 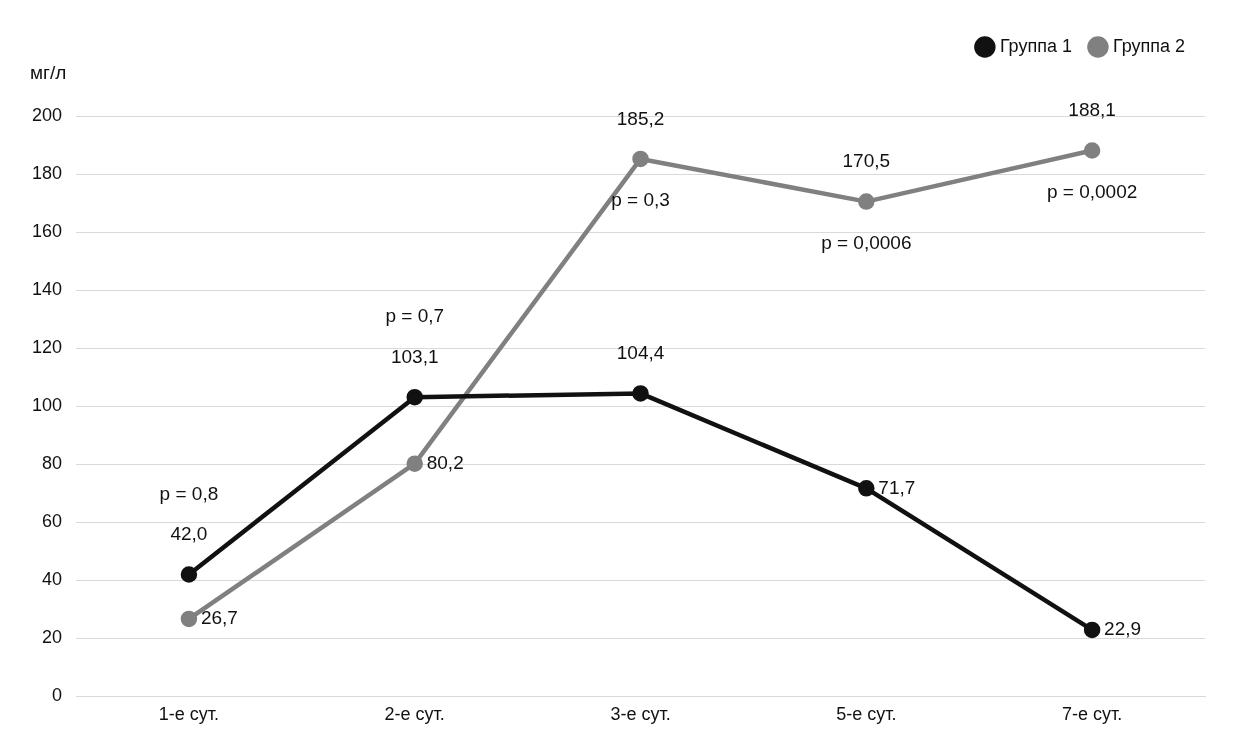 I want to click on y-axis-title: мг/л, so click(x=48, y=73).